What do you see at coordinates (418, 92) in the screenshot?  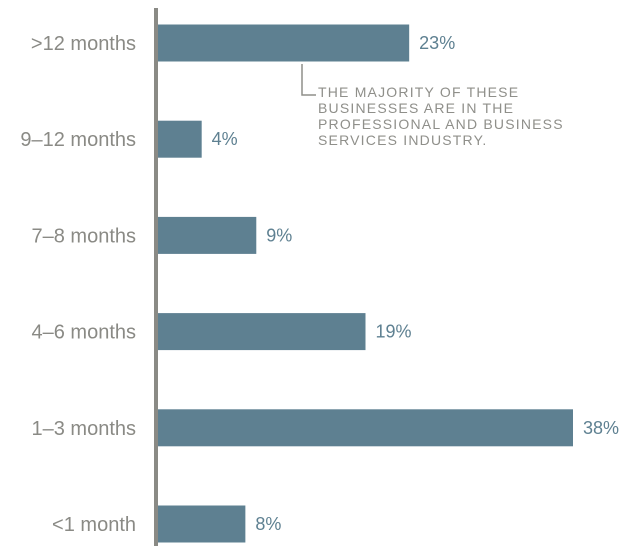 I see `annotation-line-1: THE MAJORITY OF THESE` at bounding box center [418, 92].